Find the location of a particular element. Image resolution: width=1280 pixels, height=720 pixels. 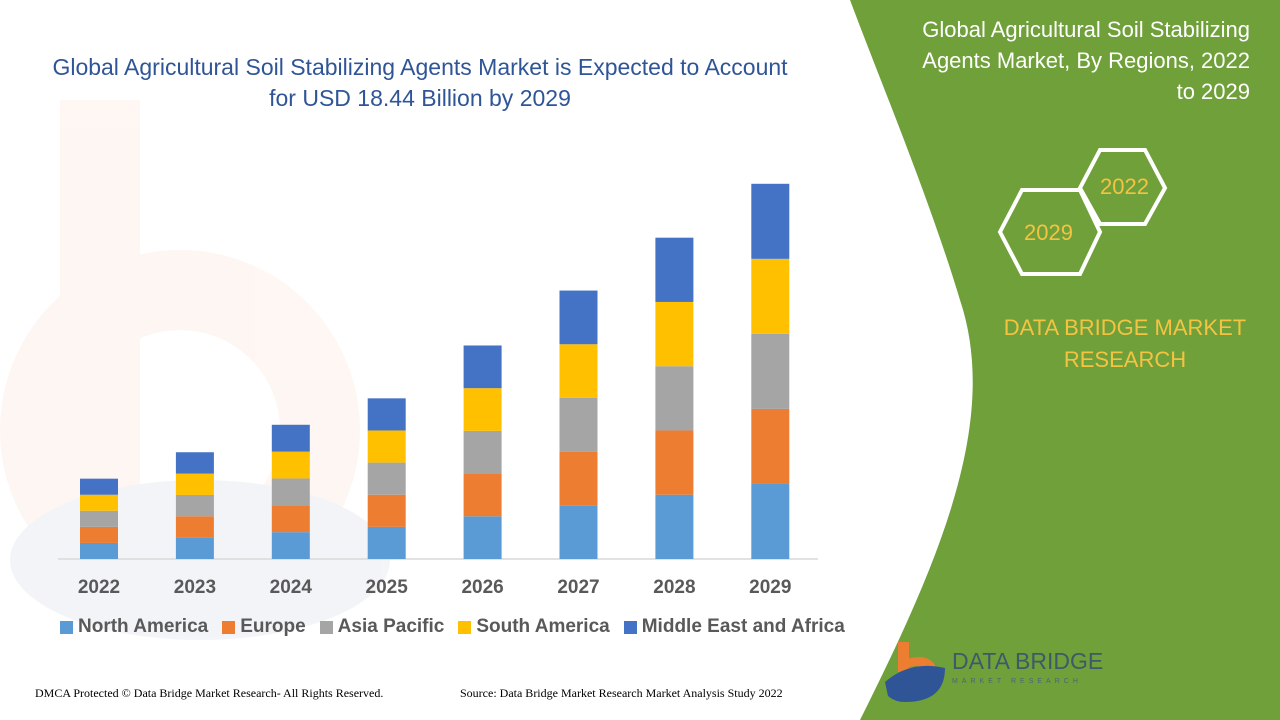

bar-segment-2024-south-america is located at coordinates (290, 465).